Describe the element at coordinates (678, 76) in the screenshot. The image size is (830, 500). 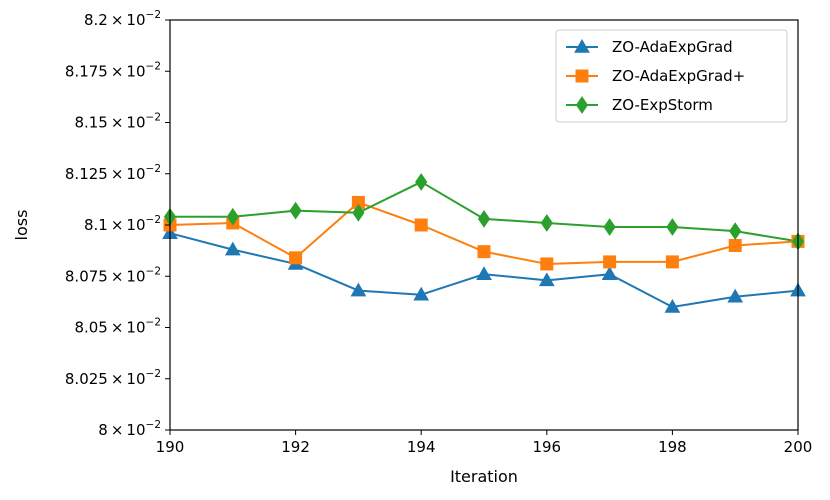
I see `legend-entry-label: ZO-AdaExpGrad+` at that location.